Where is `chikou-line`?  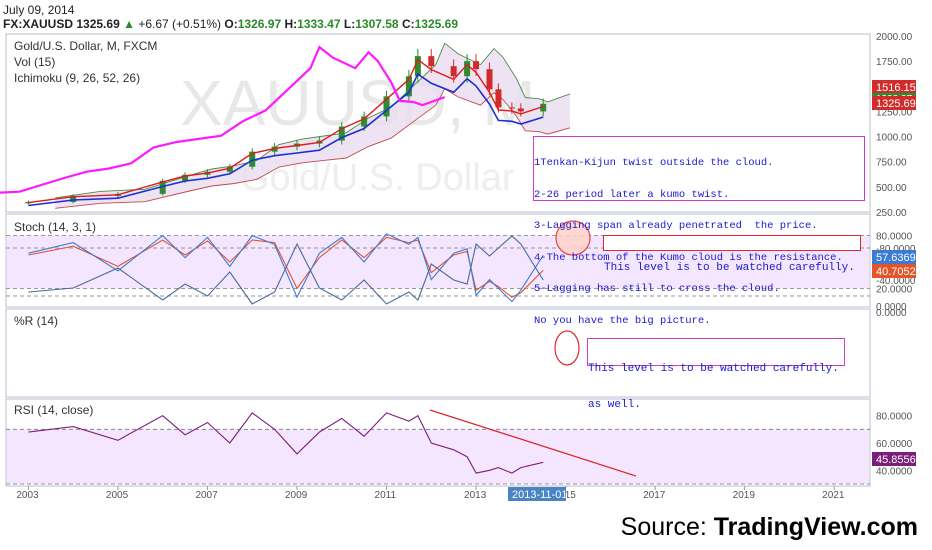 chikou-line is located at coordinates (223, 119).